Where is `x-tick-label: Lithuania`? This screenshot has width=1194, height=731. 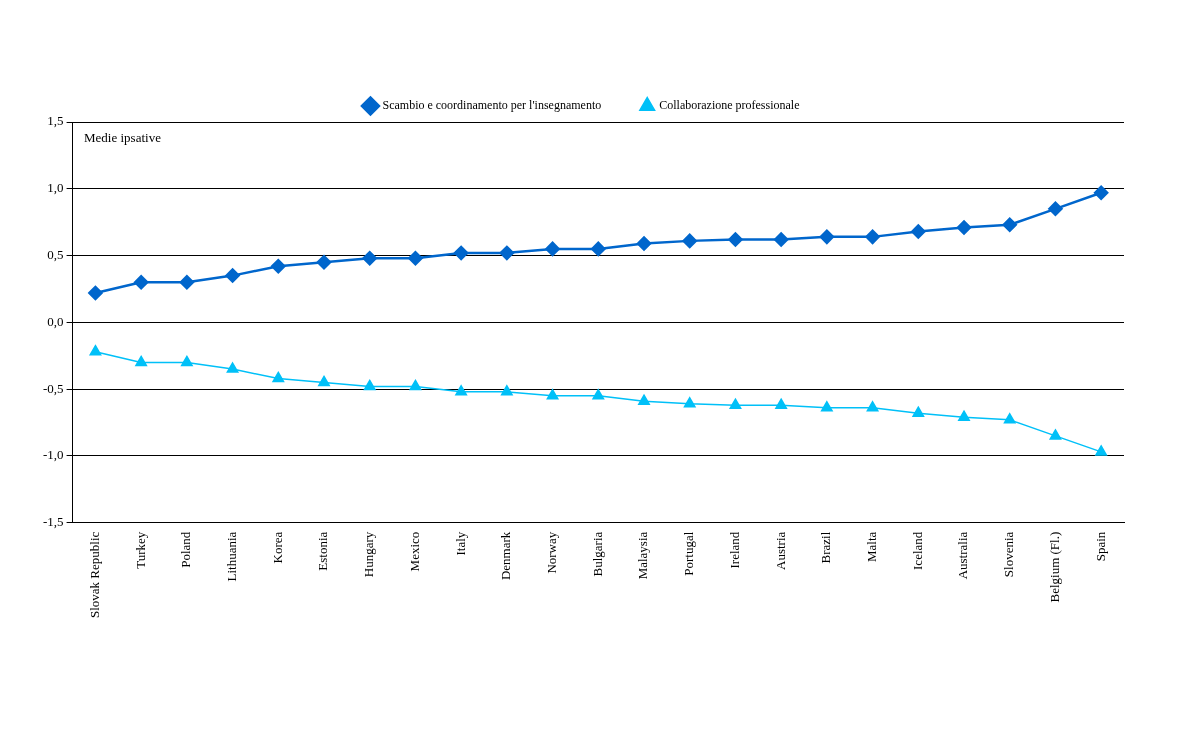
x-tick-label: Lithuania is located at coordinates (231, 556).